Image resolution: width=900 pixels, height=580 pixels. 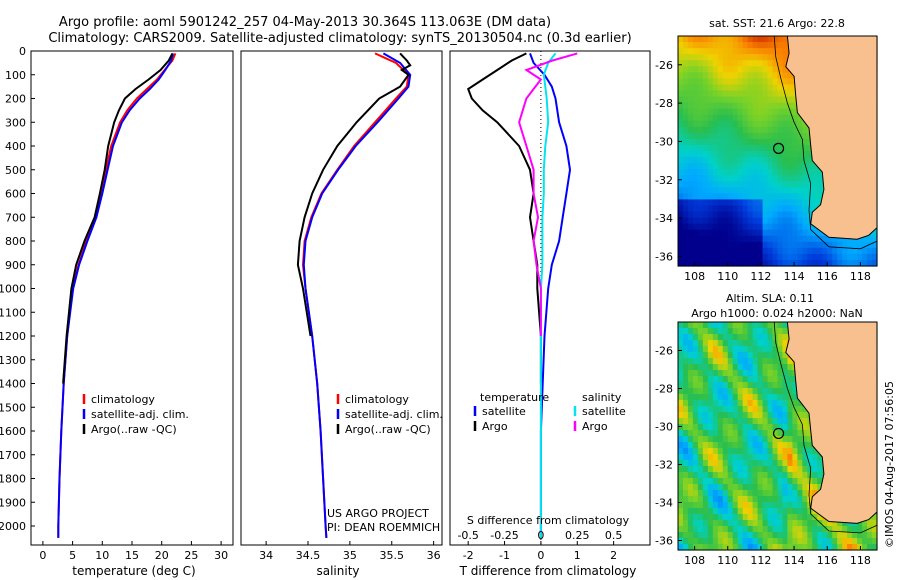 I want to click on y-tick-label: -30, so click(x=664, y=427).